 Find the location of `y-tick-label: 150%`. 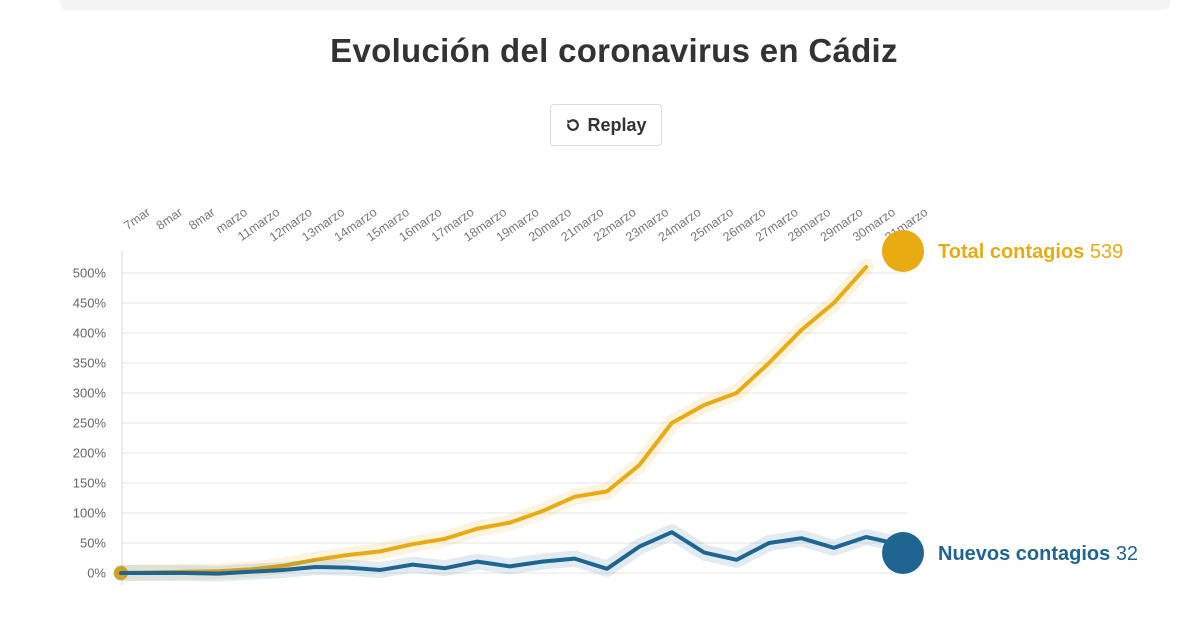

y-tick-label: 150% is located at coordinates (90, 483).